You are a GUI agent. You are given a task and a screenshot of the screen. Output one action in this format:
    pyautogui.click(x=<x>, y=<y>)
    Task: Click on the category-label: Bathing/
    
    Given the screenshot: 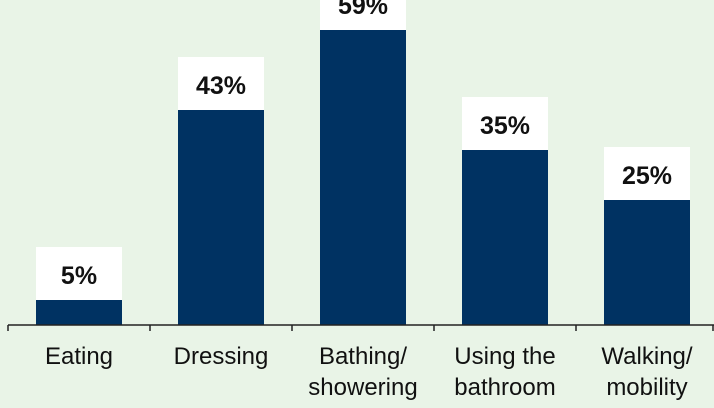 What is the action you would take?
    pyautogui.click(x=363, y=356)
    